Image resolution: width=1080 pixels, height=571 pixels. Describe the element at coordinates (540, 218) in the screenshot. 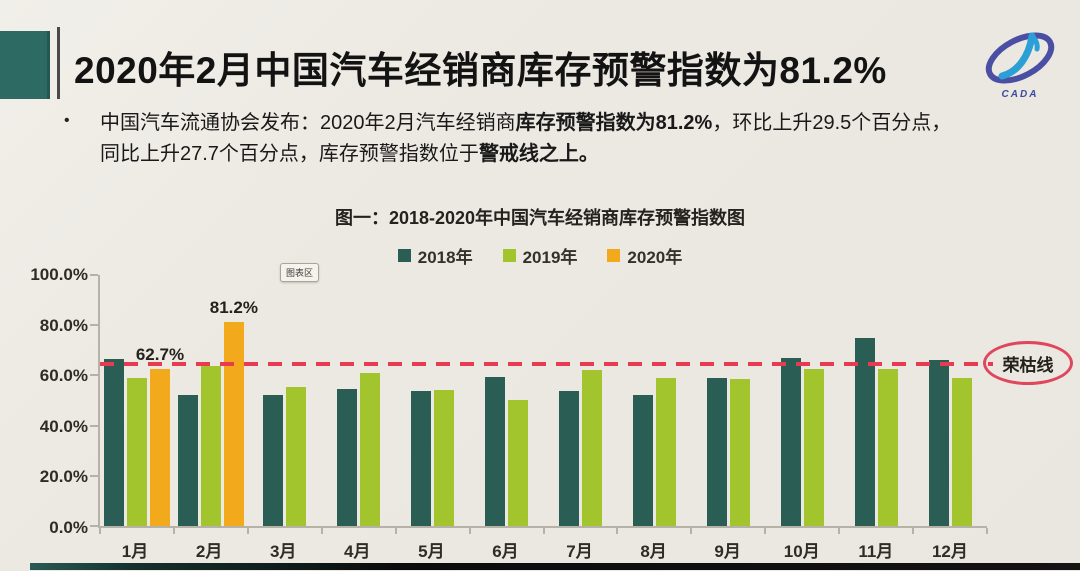

I see `chart-title: 图一：2018-2020年中国汽车经销商库存预警指数图` at that location.